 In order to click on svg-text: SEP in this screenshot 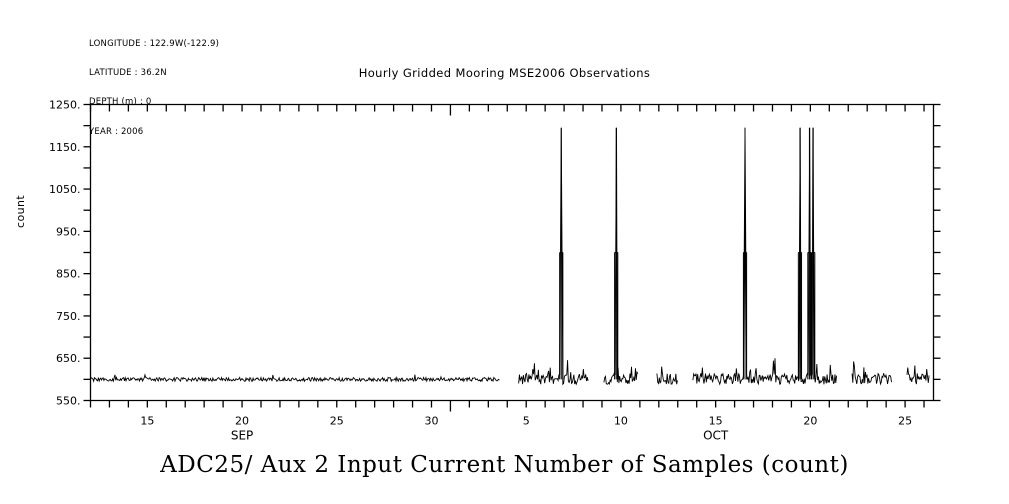, I will do `click(242, 436)`.